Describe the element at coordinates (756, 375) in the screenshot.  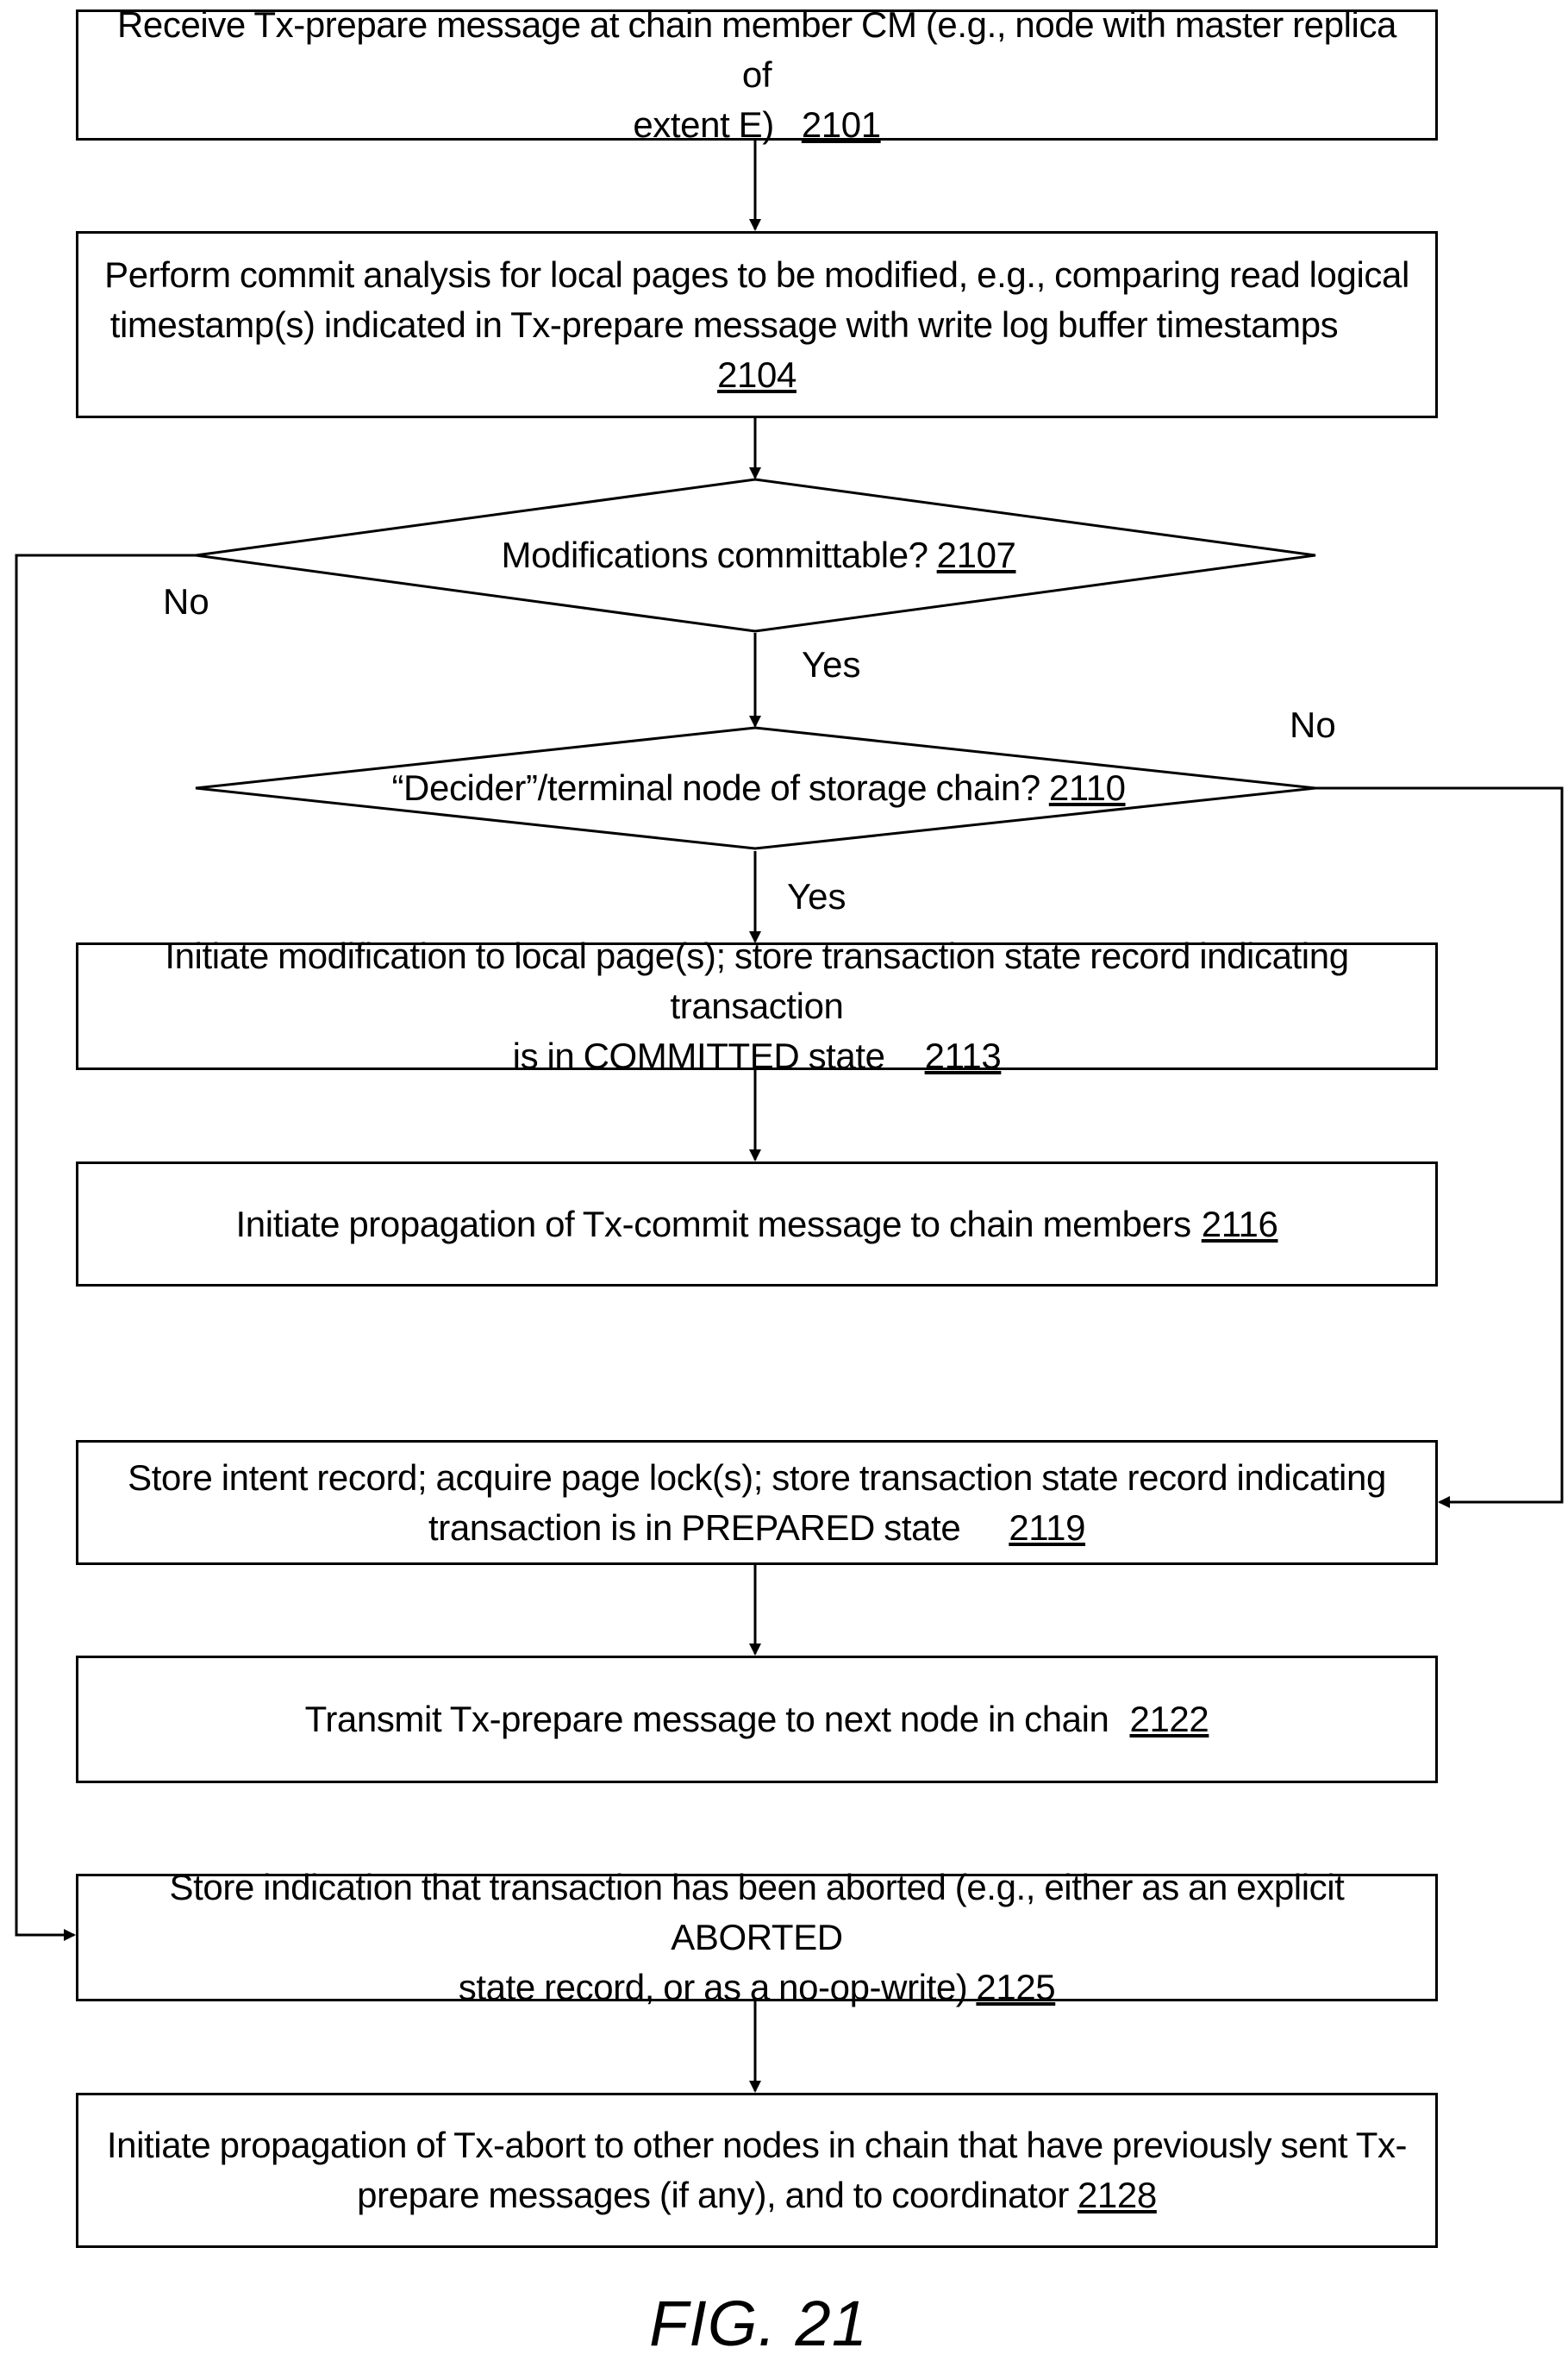
I see `step-2104-ref: 2104` at that location.